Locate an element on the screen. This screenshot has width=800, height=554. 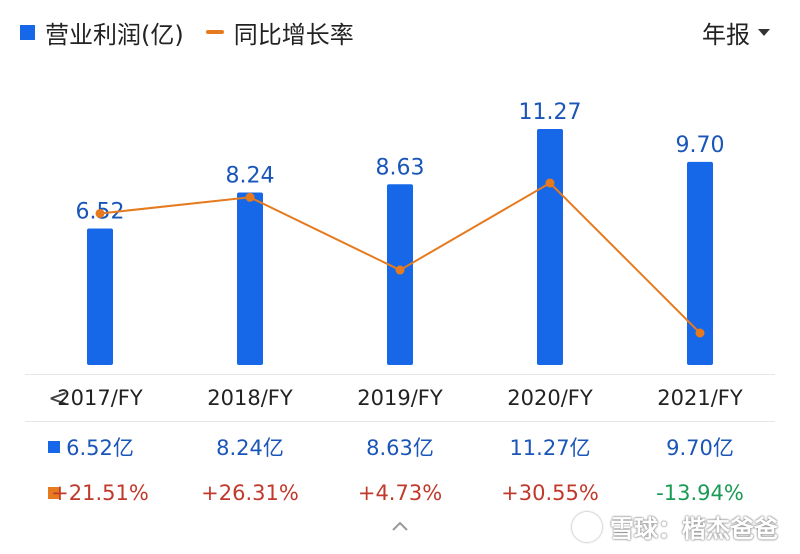
growth-row: +21.51% +26.31% +4.73% +30.55% -13.94% is located at coordinates (400, 493).